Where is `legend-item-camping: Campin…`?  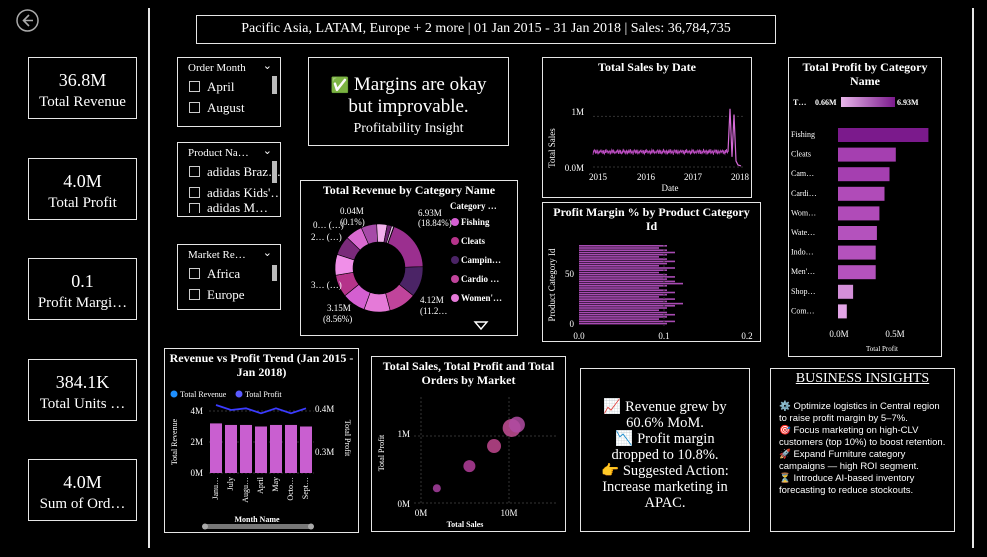
legend-item-camping: Campin… is located at coordinates (476, 260).